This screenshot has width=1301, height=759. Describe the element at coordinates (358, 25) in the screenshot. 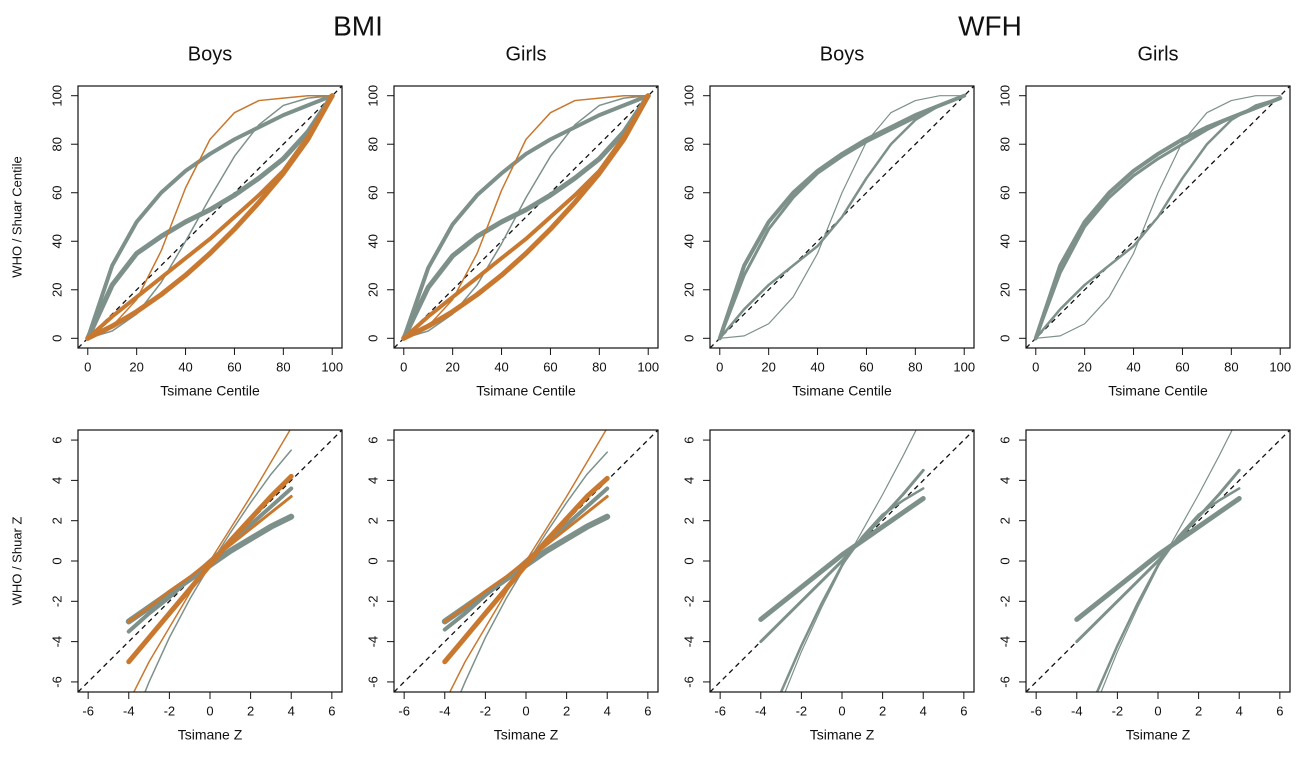

I see `section-title: BMI` at that location.